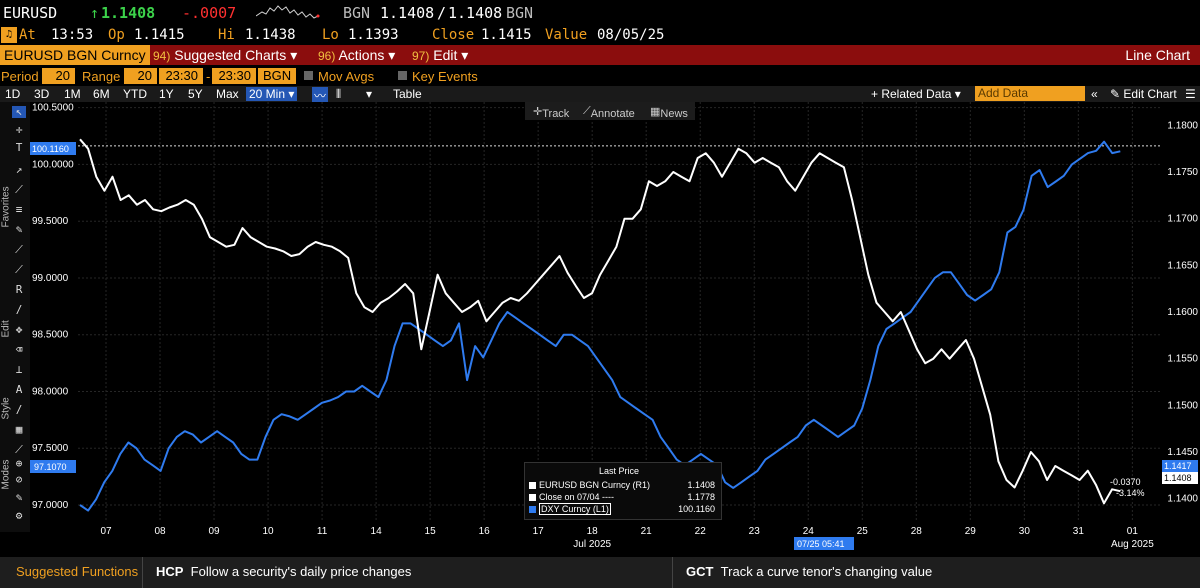 This screenshot has height=588, width=1200. I want to click on pointer-icon: ↖, so click(19, 112).